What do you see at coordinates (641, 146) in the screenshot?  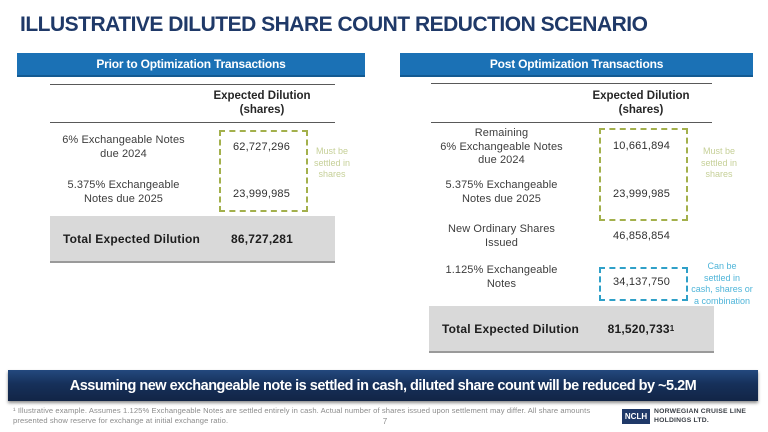 I see `row-value-remaining-6pct-notes-2024: 10,661,894` at bounding box center [641, 146].